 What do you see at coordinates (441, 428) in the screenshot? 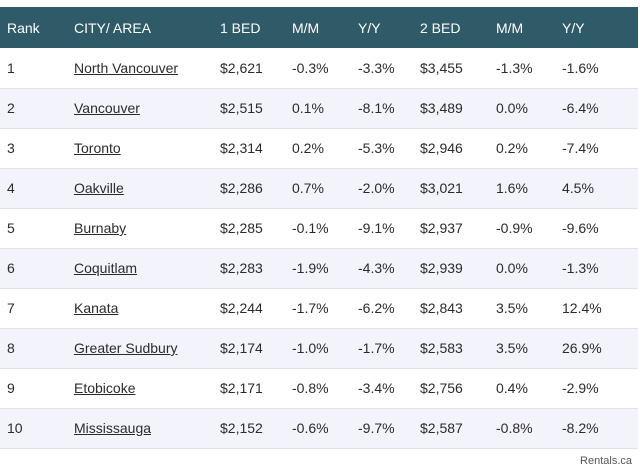
I see `two-bed-rent-cell: $2,587` at bounding box center [441, 428].